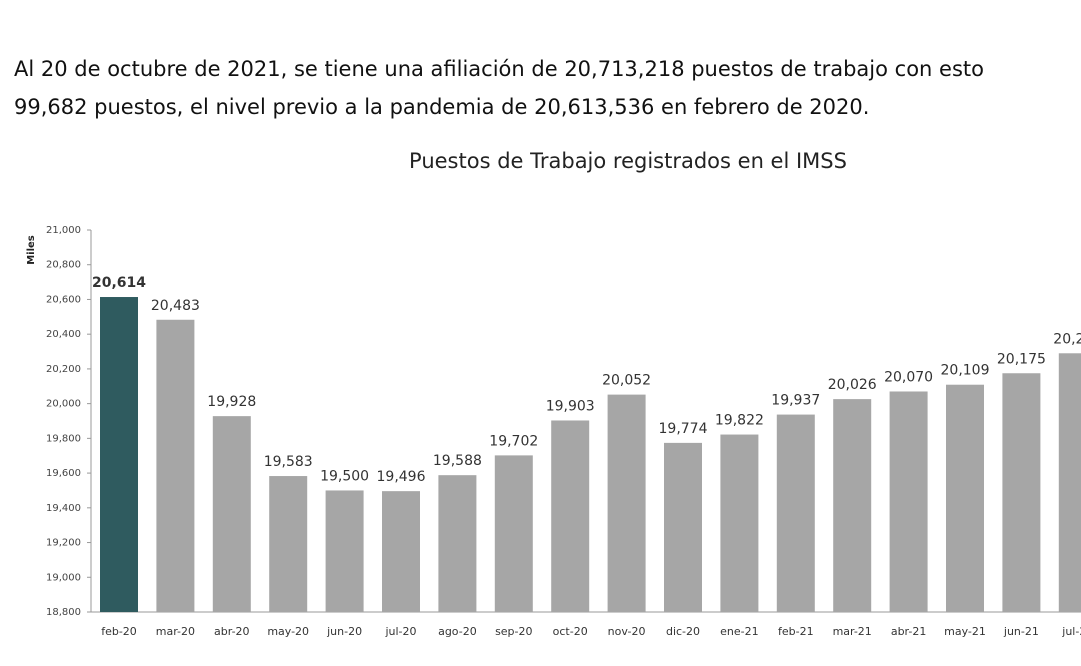  Describe the element at coordinates (852, 631) in the screenshot. I see `x-tick-label: mar-21` at that location.